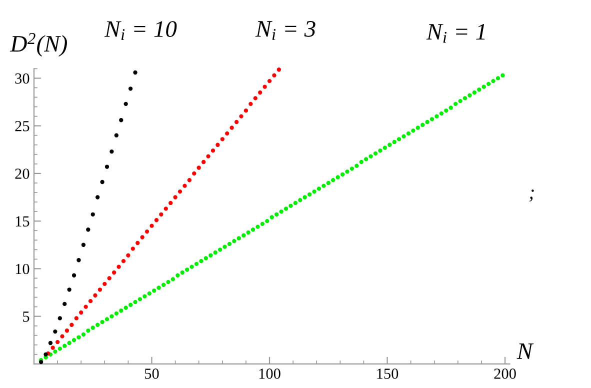 Image resolution: width=591 pixels, height=388 pixels. I want to click on x-tick-label: 150, so click(387, 373).